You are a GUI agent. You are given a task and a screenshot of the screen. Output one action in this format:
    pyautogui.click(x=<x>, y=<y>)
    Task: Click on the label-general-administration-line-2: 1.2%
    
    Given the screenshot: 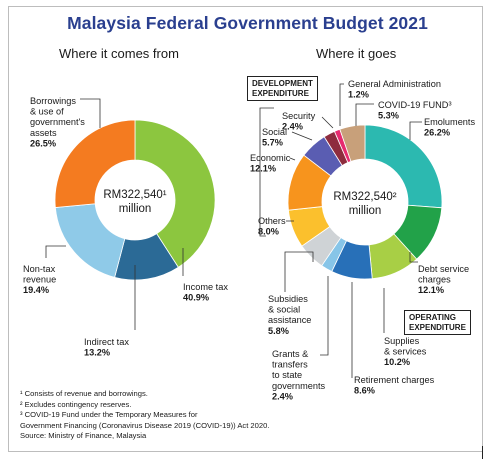 What is the action you would take?
    pyautogui.click(x=358, y=95)
    